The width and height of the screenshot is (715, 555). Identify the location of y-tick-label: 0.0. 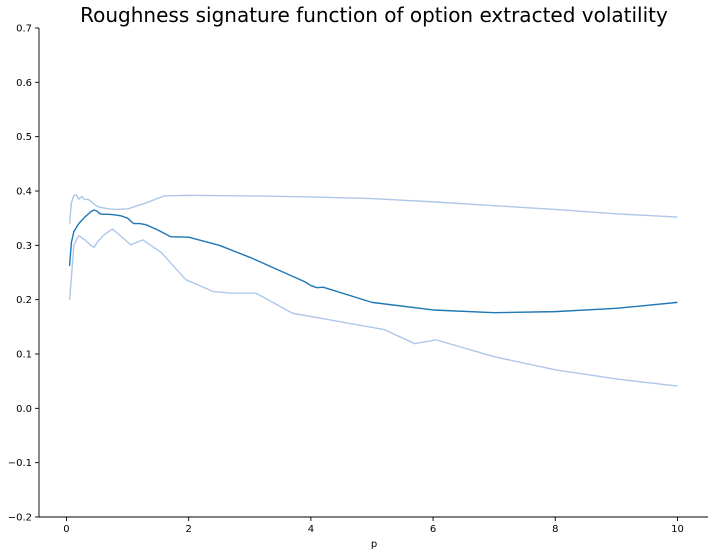
(24, 409).